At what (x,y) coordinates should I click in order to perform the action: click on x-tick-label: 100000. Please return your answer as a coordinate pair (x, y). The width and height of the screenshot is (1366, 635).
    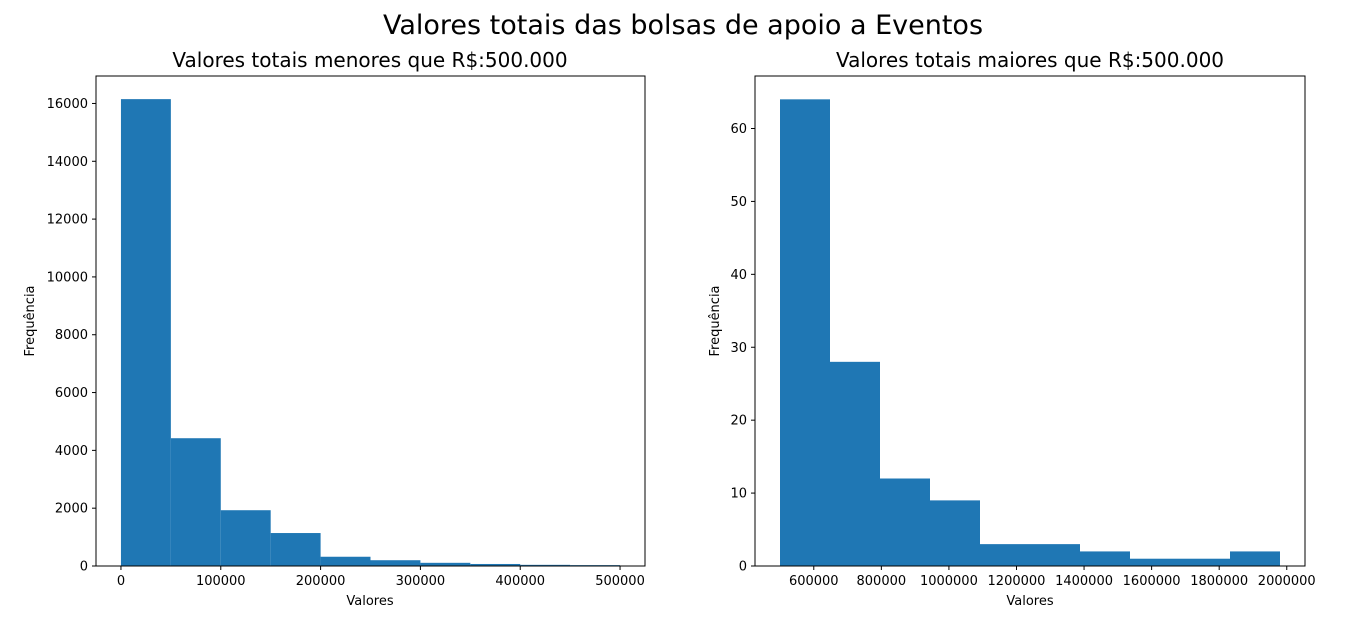
    Looking at the image, I should click on (221, 581).